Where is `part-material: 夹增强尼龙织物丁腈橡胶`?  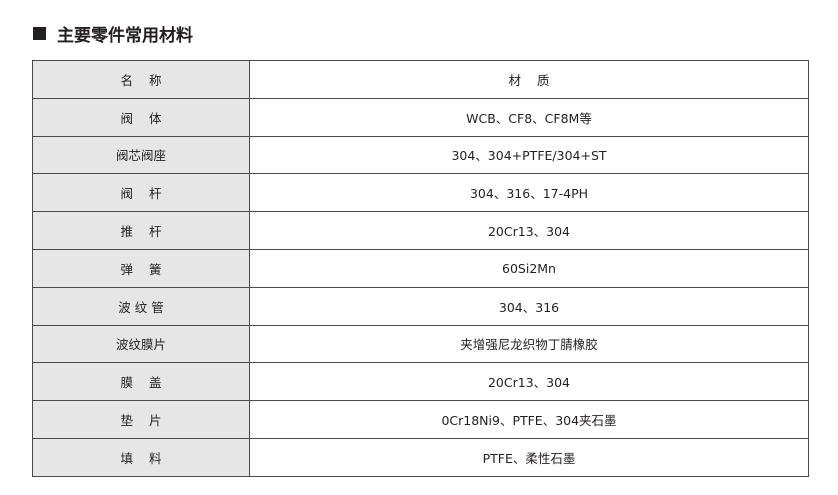 part-material: 夹增强尼龙织物丁腈橡胶 is located at coordinates (529, 344).